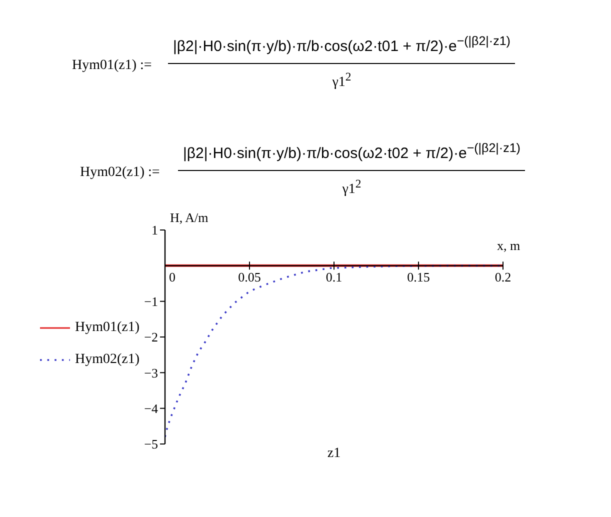  I want to click on text: |β2|·H0·sin(π·y/b)·π/b·cos(ω2·t02 + π/2)·e$^{−(|β2|·z1)}$, so click(351, 151).